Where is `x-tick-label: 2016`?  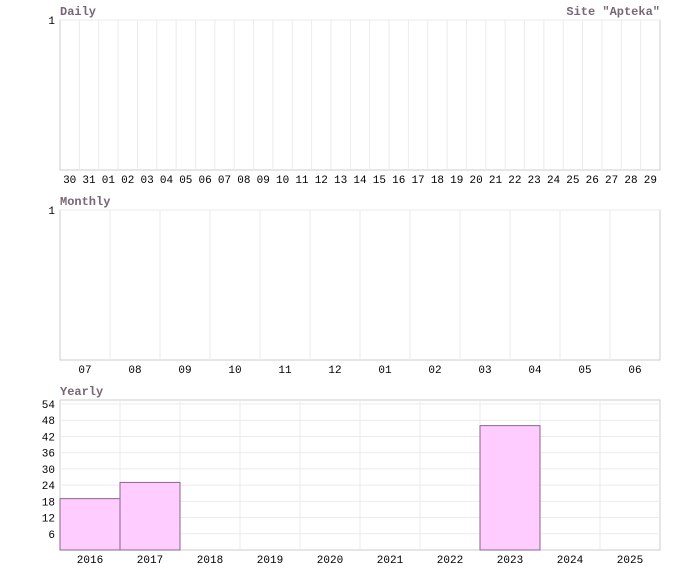 x-tick-label: 2016 is located at coordinates (90, 561).